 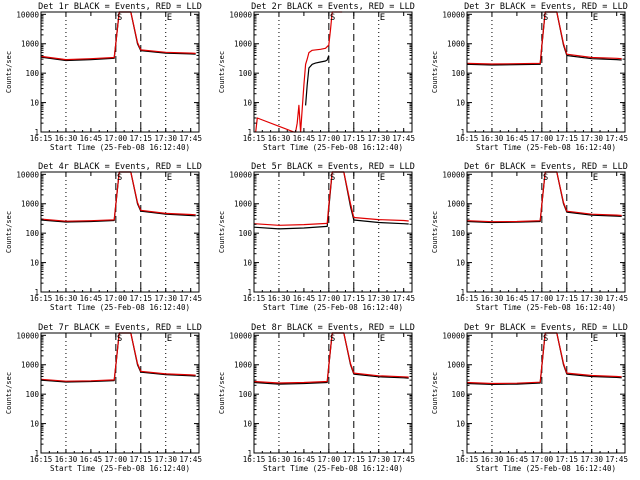 What do you see at coordinates (120, 328) in the screenshot?
I see `panel-title: Det 7r BLACK = Events, RED = LLD` at bounding box center [120, 328].